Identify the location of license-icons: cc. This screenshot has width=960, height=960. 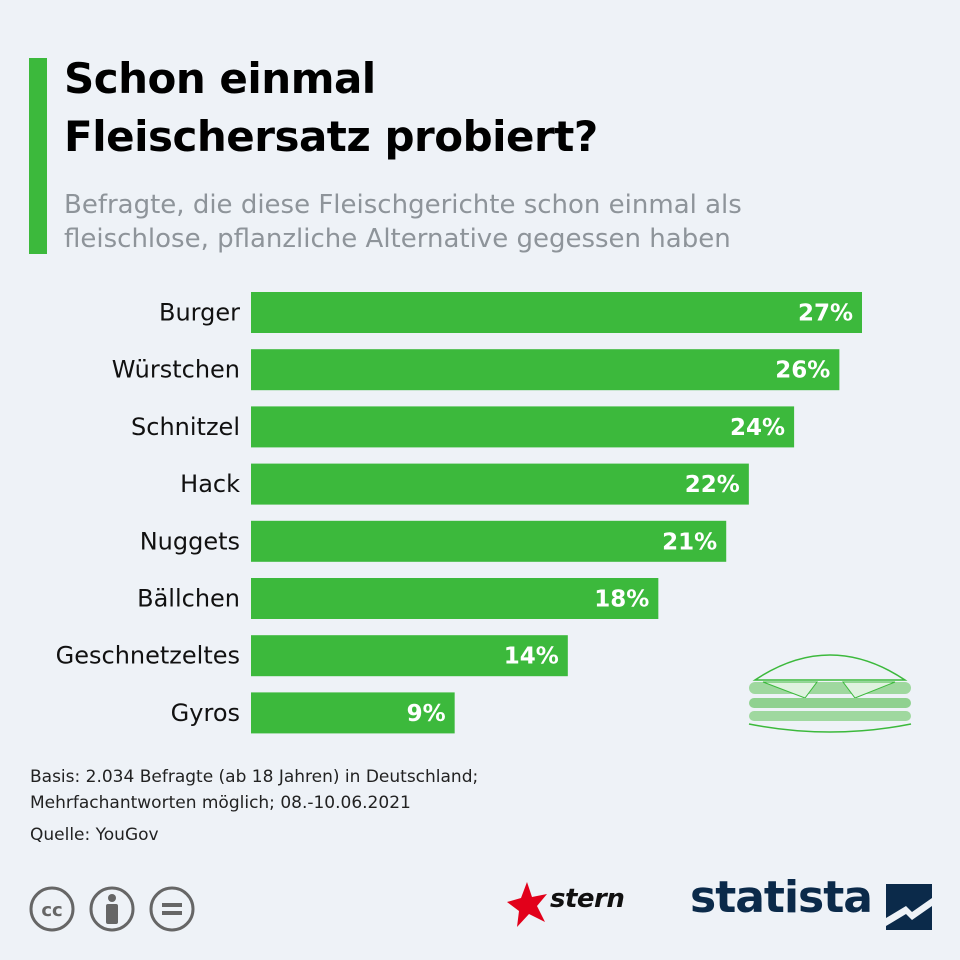
(112, 909).